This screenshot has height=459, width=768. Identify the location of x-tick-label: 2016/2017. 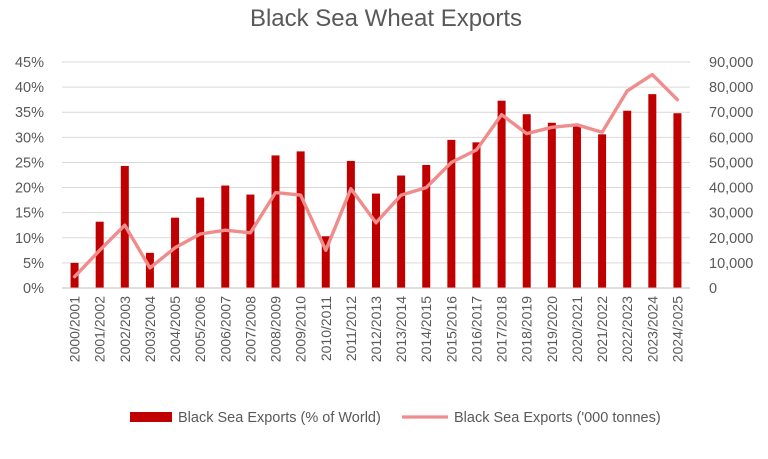
(476, 329).